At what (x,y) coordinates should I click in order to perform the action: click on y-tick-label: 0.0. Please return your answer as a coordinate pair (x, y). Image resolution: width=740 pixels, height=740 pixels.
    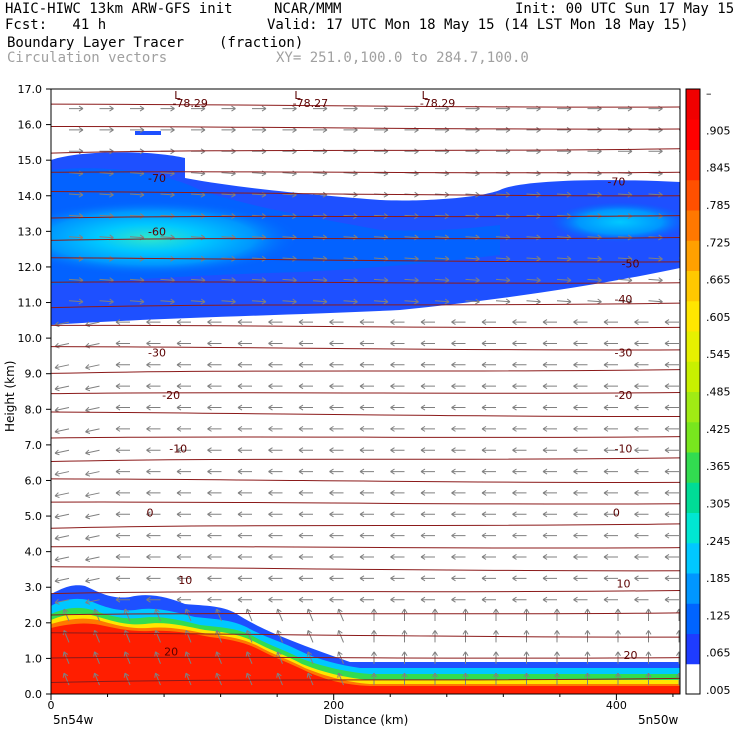
    Looking at the image, I should click on (34, 694).